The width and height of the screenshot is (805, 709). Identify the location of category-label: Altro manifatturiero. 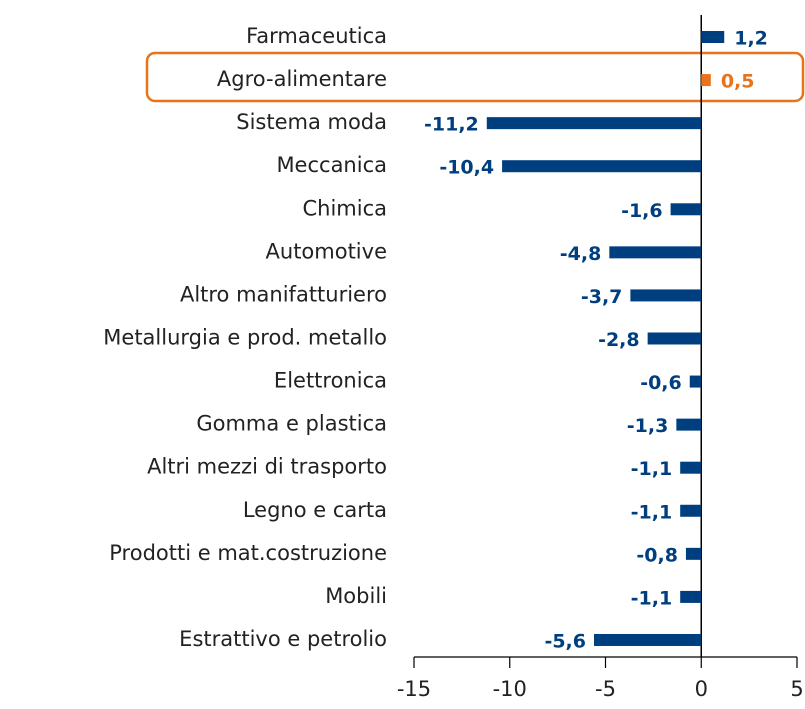
(283, 294).